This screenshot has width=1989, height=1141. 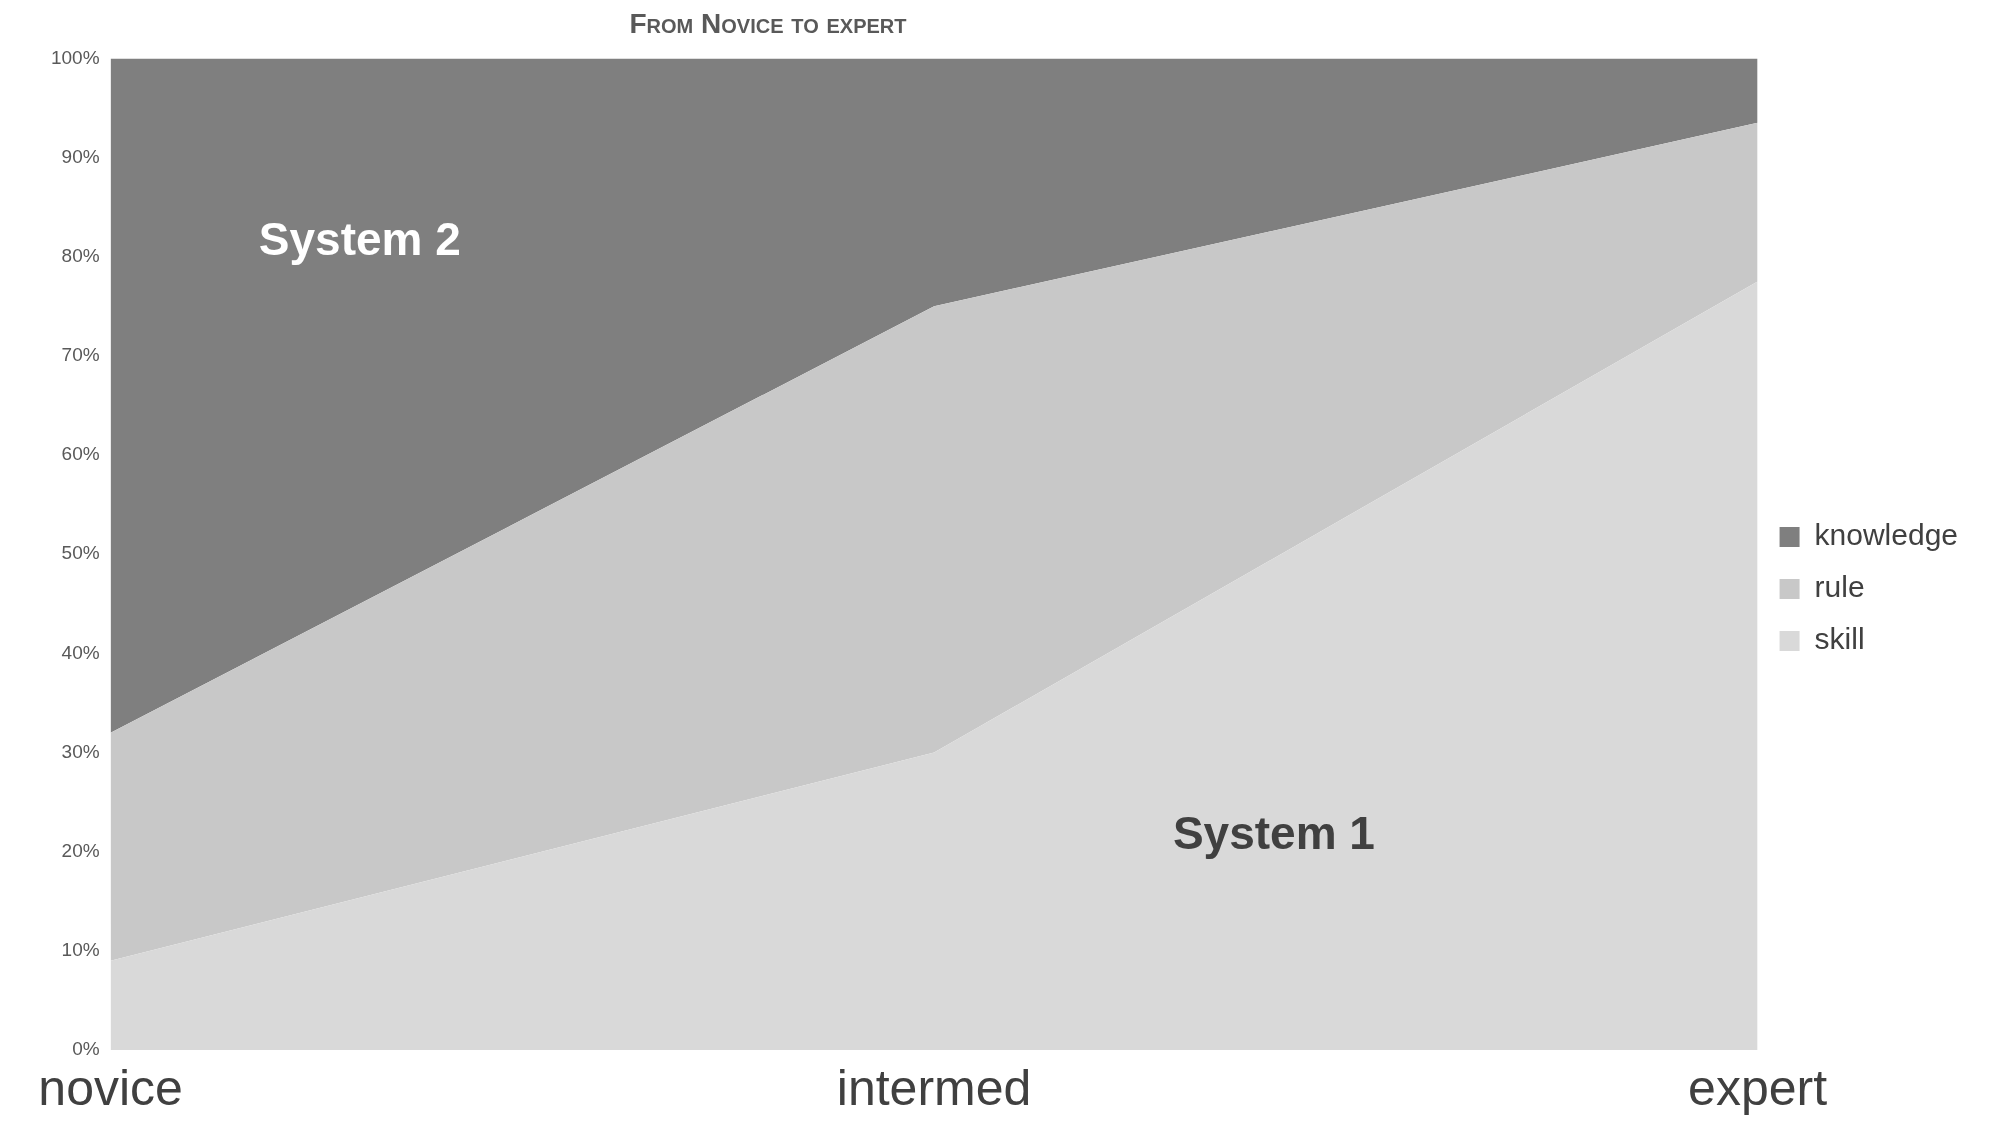 What do you see at coordinates (768, 24) in the screenshot?
I see `chart-title: From Novice to expert` at bounding box center [768, 24].